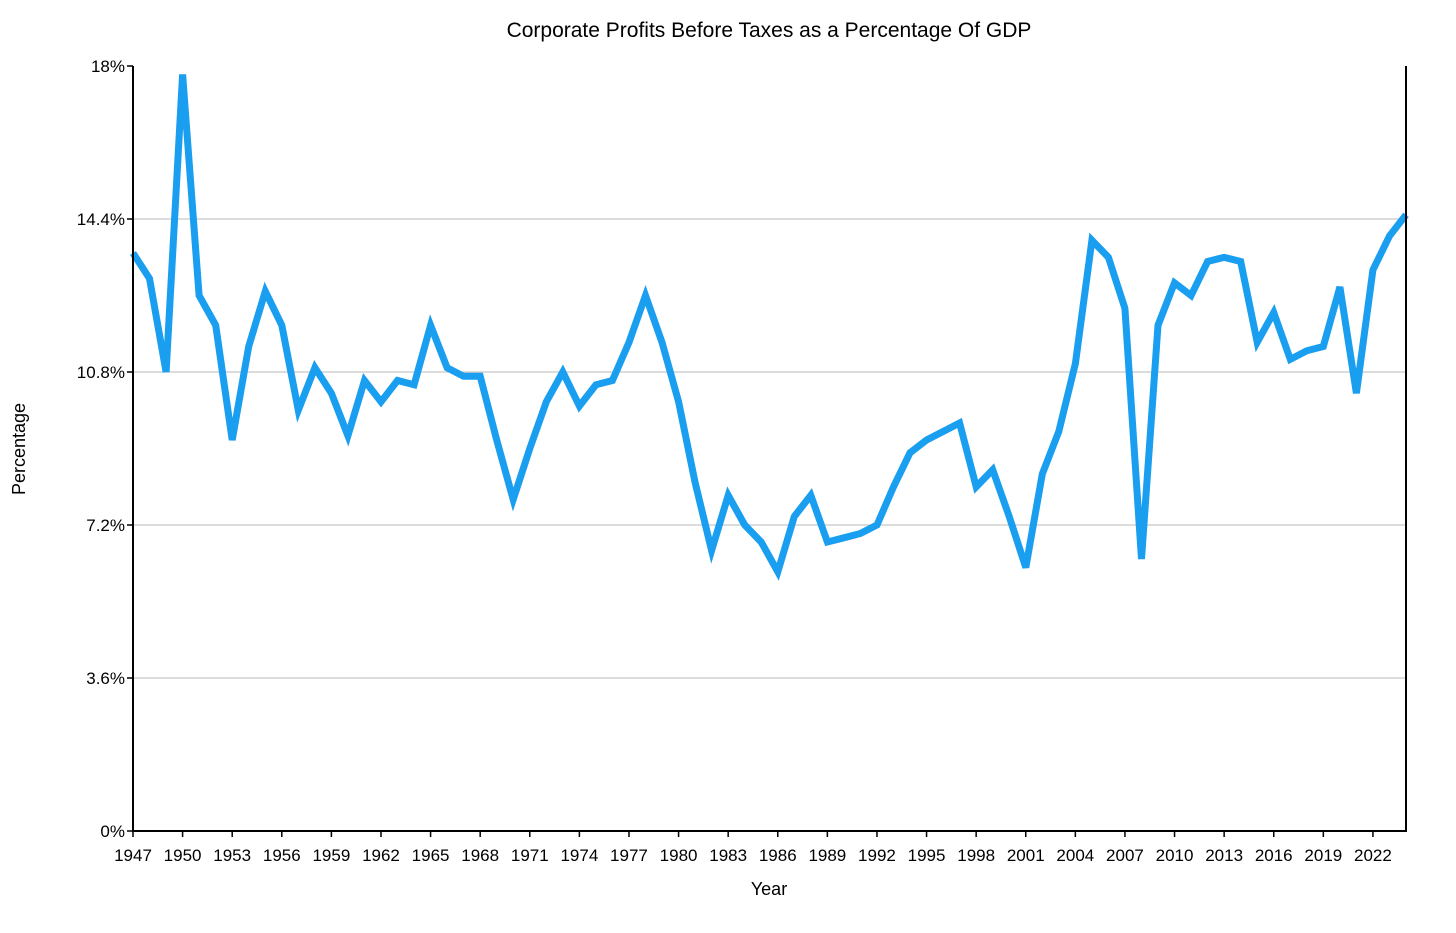 The height and width of the screenshot is (933, 1456). What do you see at coordinates (1224, 855) in the screenshot?
I see `x-tick-label: 2013` at bounding box center [1224, 855].